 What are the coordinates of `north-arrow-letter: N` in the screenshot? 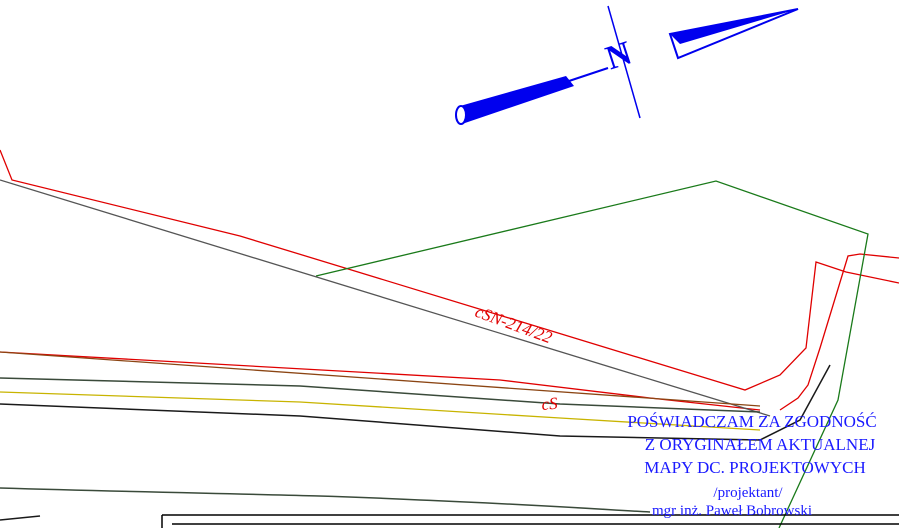 It's located at (618, 55).